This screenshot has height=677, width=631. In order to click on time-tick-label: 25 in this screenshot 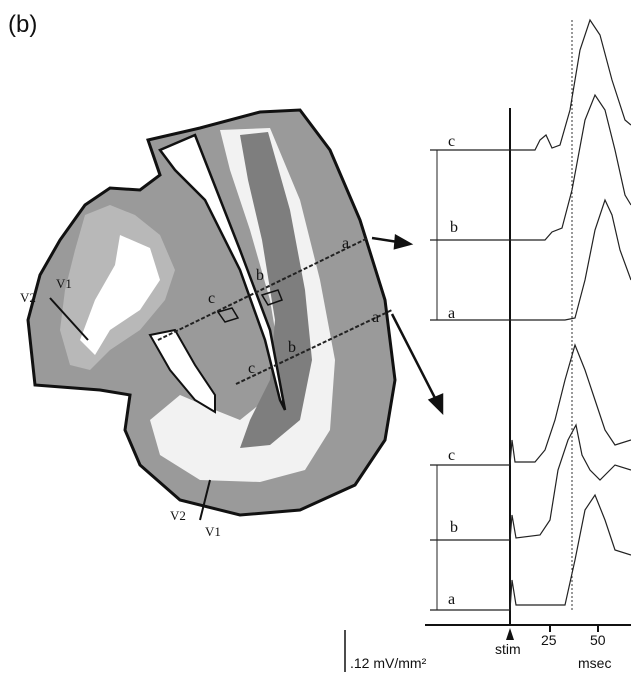, I will do `click(549, 640)`.